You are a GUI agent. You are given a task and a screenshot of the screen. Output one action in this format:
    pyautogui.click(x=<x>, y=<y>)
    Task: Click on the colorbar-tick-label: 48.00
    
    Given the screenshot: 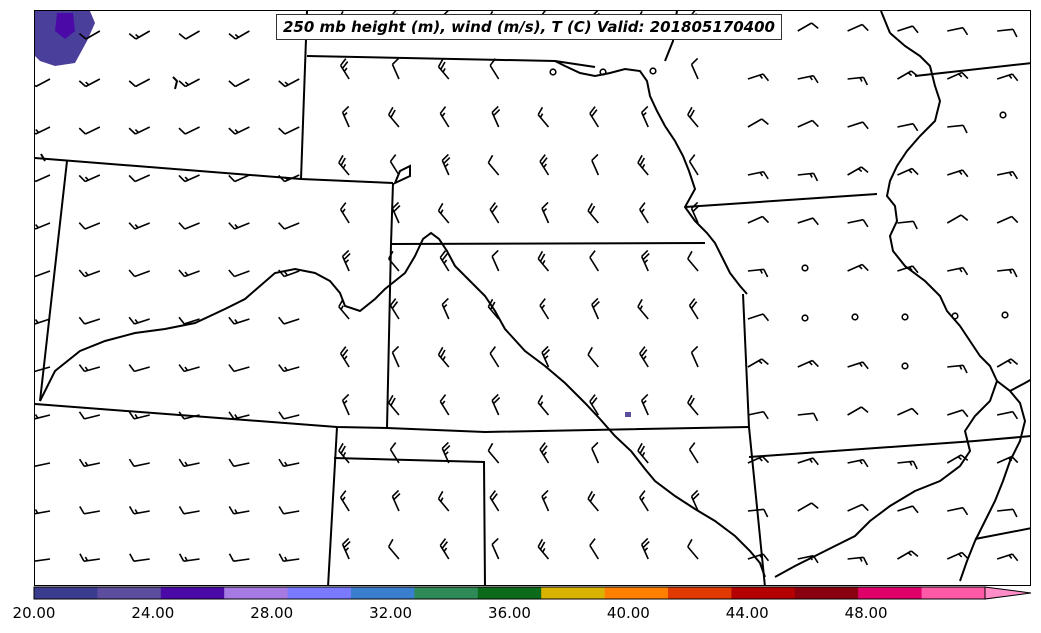 What is the action you would take?
    pyautogui.click(x=866, y=613)
    